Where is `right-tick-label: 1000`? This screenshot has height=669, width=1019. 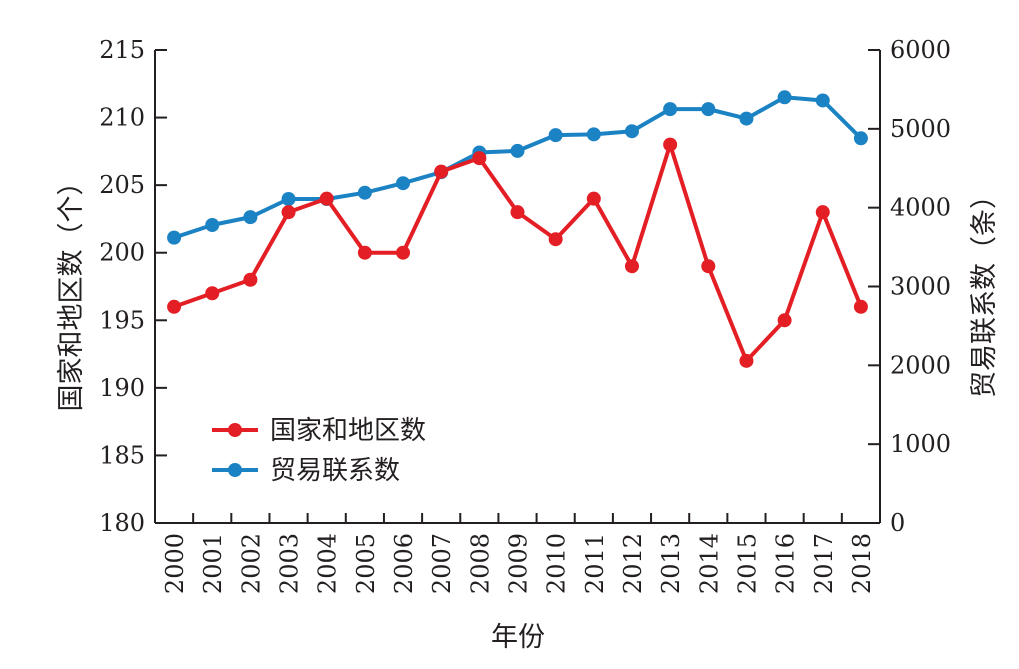 right-tick-label: 1000 is located at coordinates (920, 444).